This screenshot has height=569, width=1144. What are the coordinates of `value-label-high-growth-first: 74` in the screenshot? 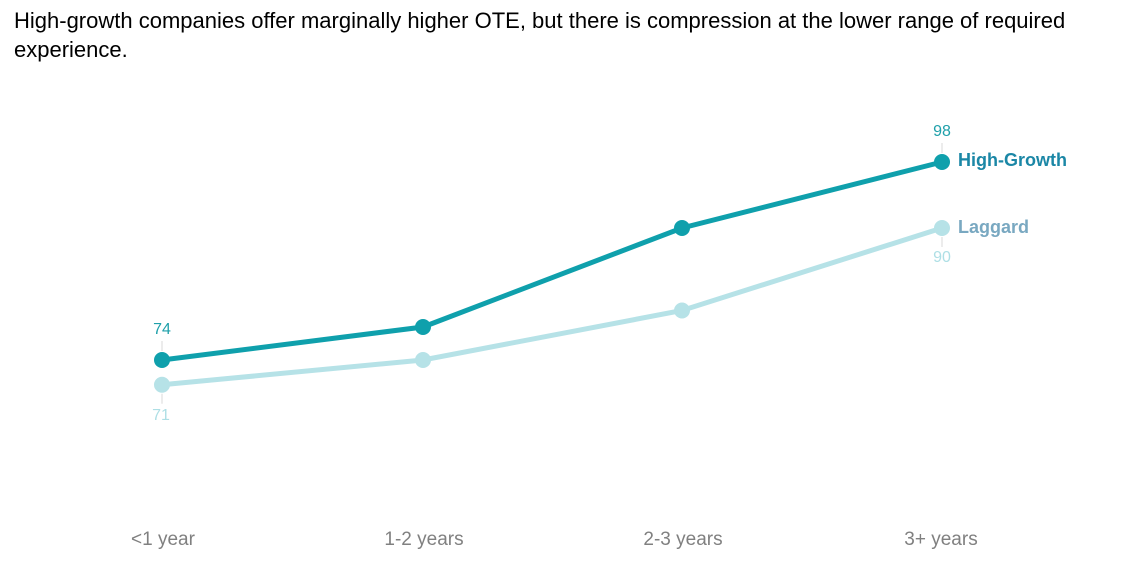 It's located at (162, 329).